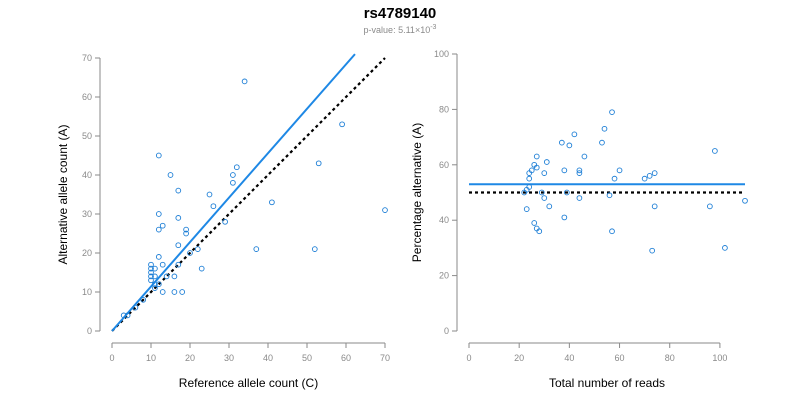 The width and height of the screenshot is (800, 400). Describe the element at coordinates (433, 27) in the screenshot. I see `p-value-exponent: -3` at that location.